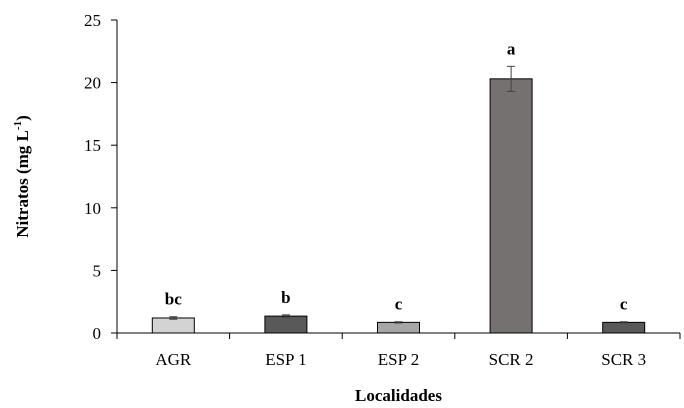 This screenshot has height=408, width=684. I want to click on x-tick-label: ESP 2, so click(398, 359).